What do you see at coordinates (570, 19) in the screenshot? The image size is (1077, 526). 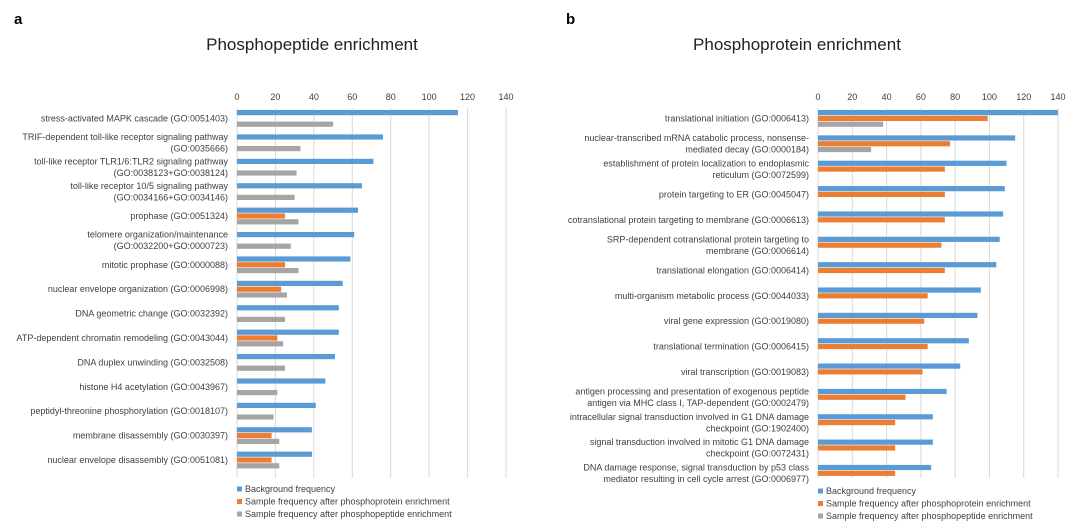 I see `panel-letter: b` at bounding box center [570, 19].